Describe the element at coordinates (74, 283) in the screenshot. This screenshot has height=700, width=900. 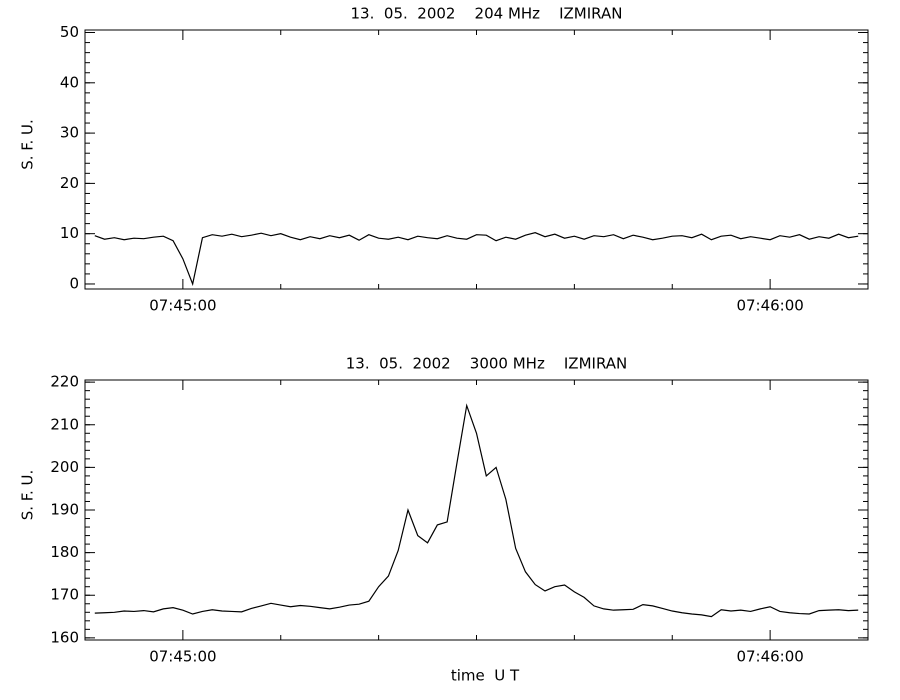
I see `y-tick-label: 0` at that location.